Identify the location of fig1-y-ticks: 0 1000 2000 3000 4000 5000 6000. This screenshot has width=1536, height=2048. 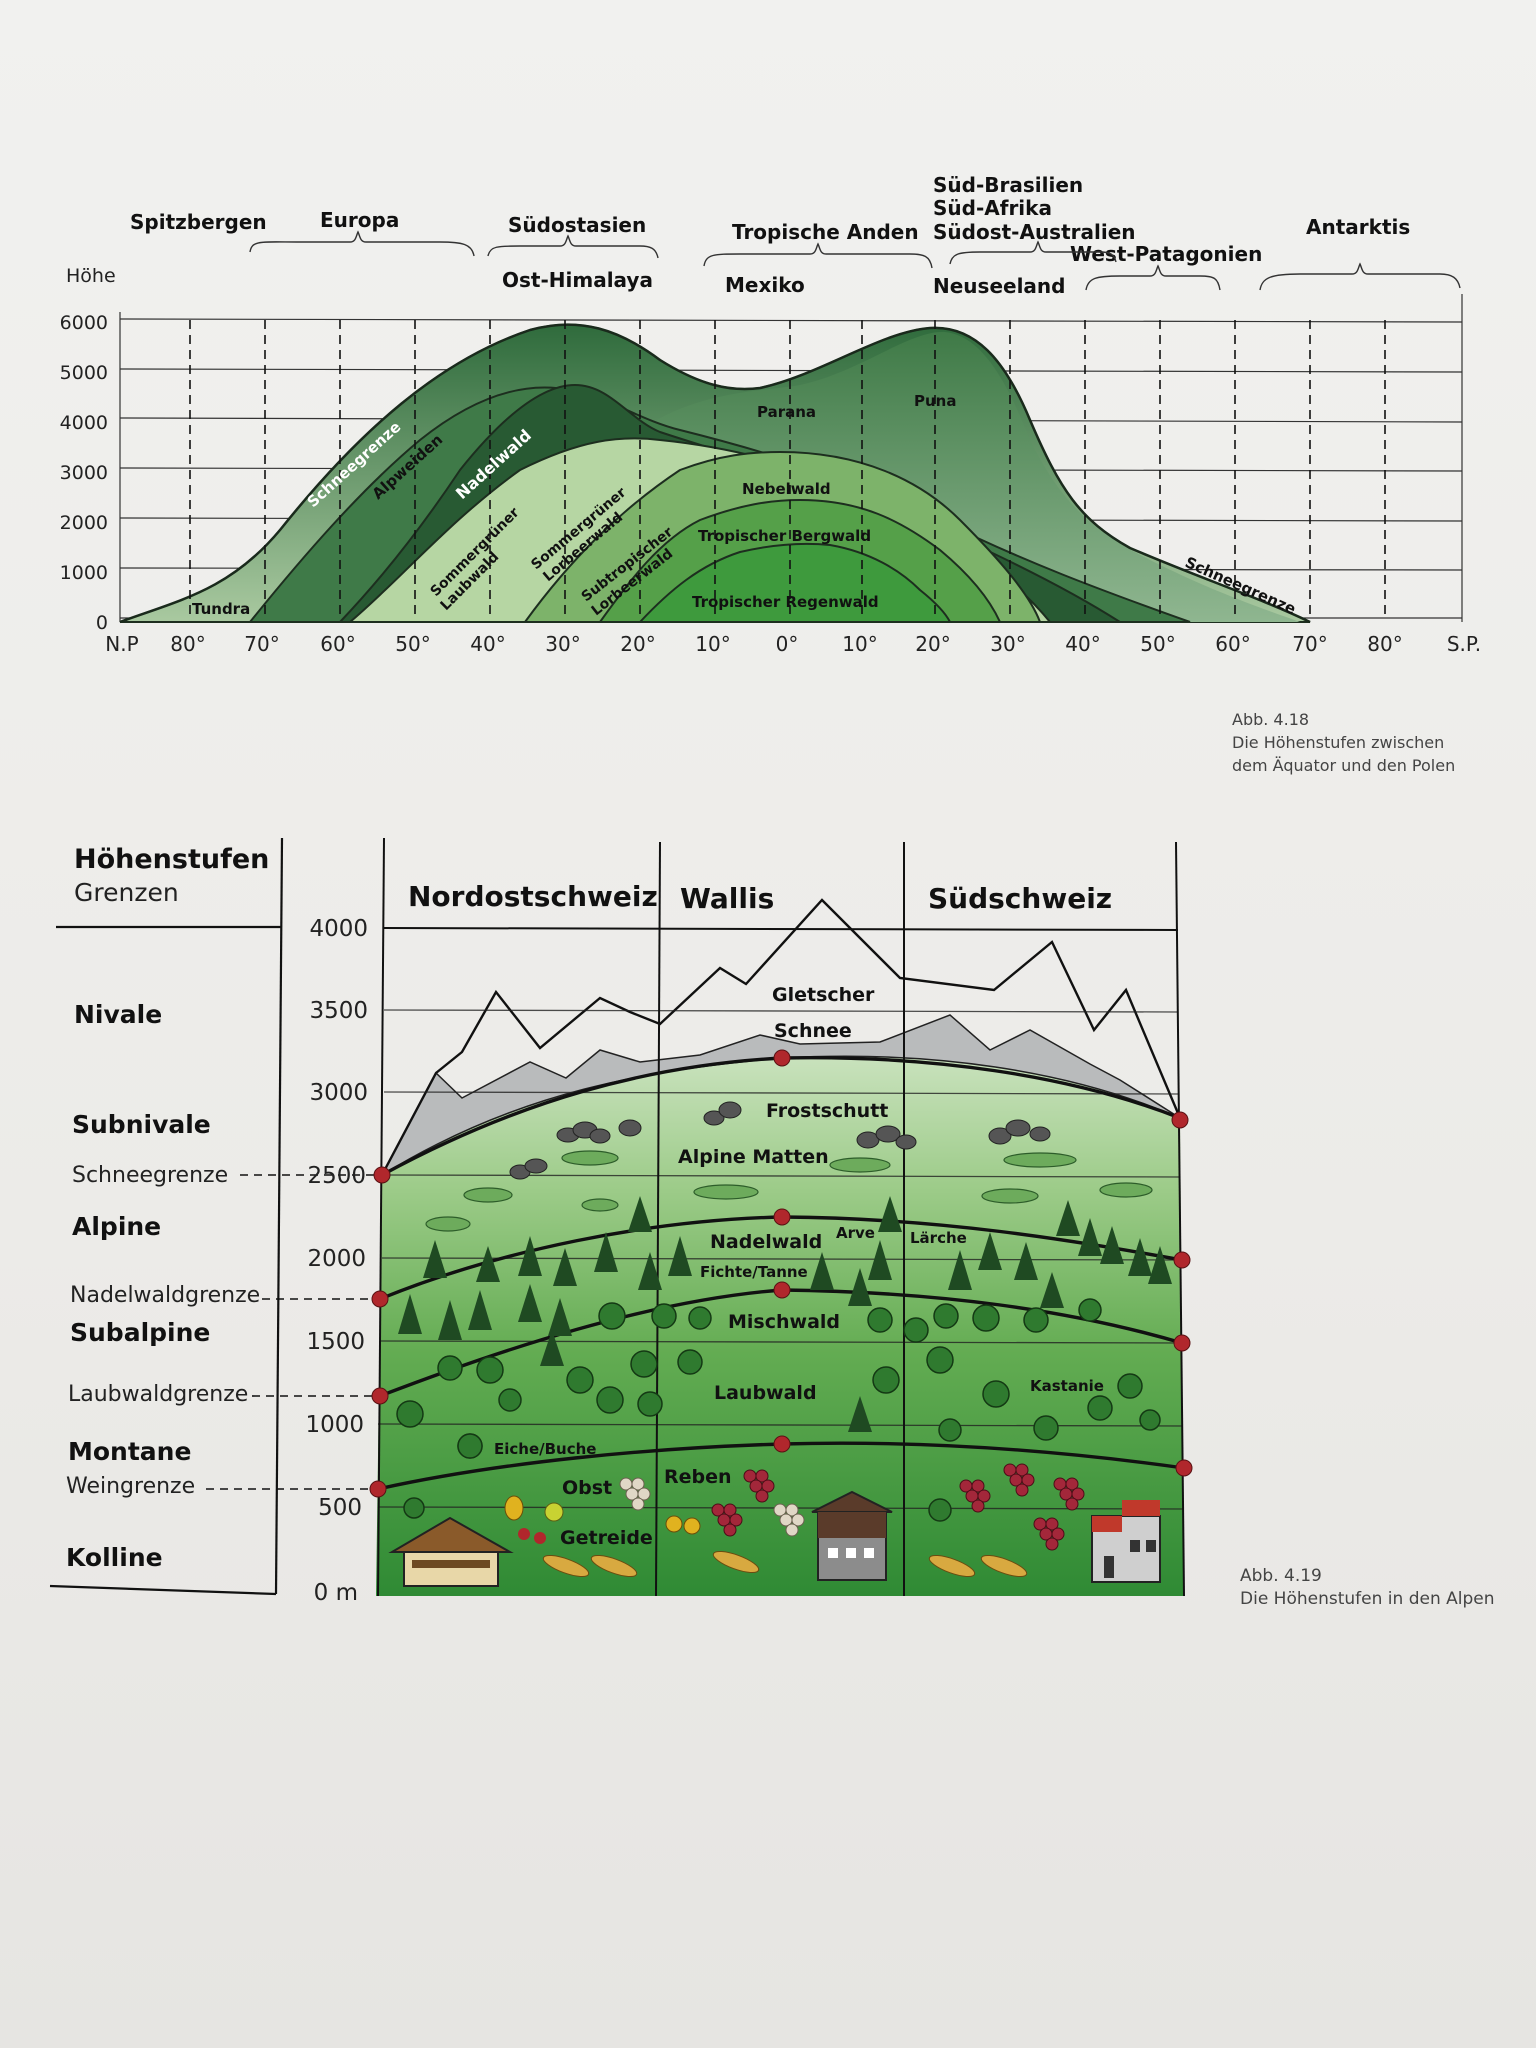
(84, 473).